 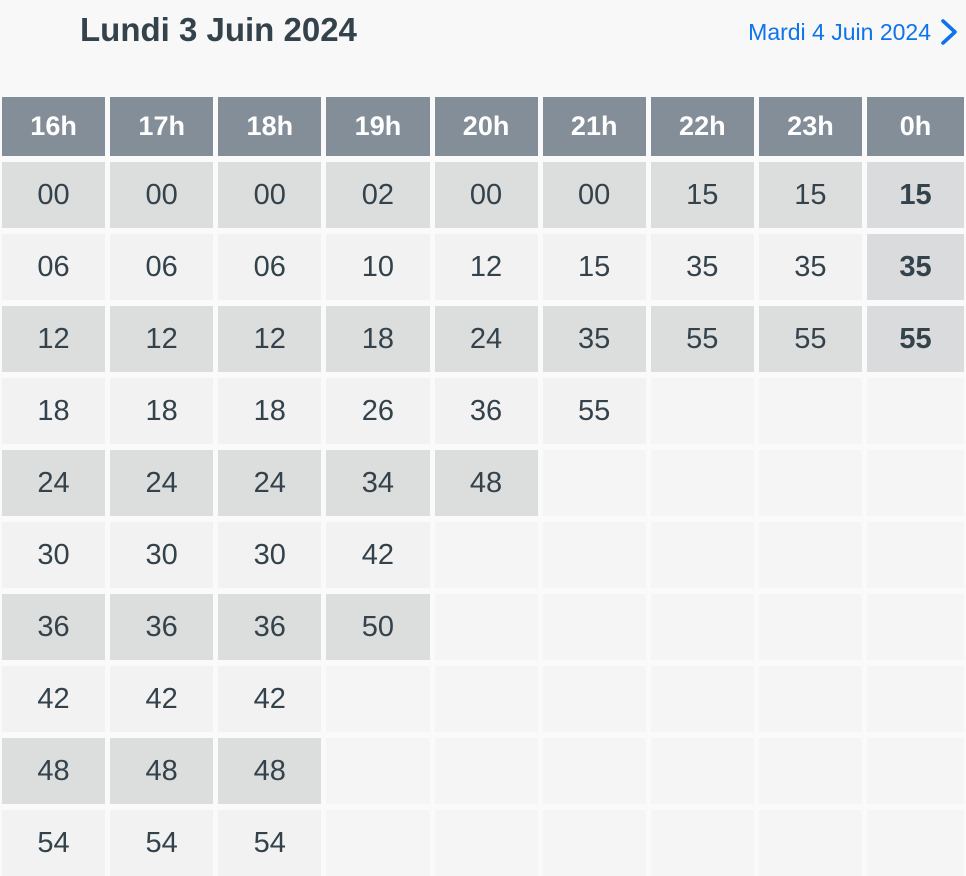 What do you see at coordinates (54, 555) in the screenshot?
I see `time-cell-16h-30: 30` at bounding box center [54, 555].